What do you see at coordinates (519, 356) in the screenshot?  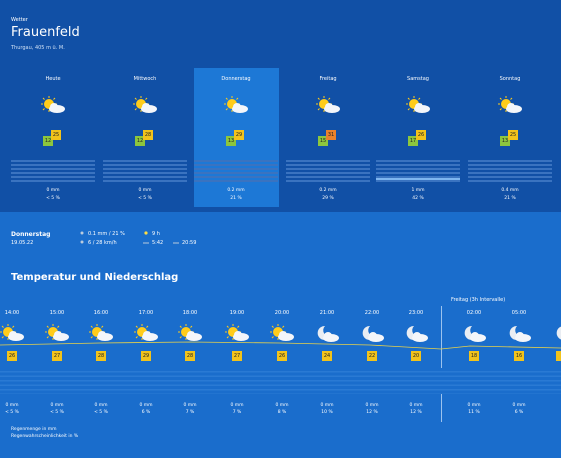 I see `hour-temp: 16` at bounding box center [519, 356].